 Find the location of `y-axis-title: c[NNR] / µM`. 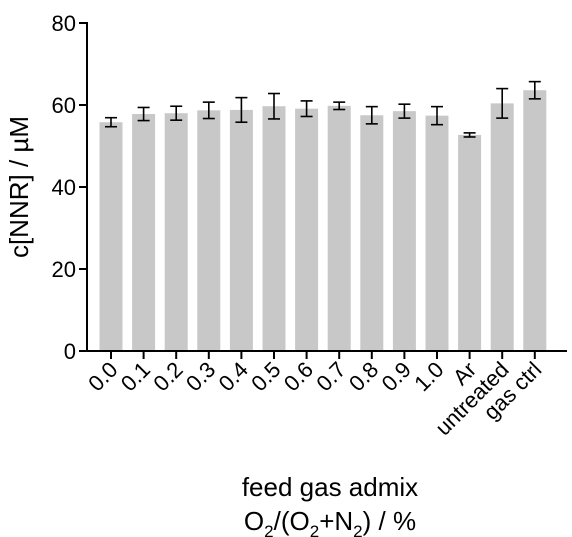

y-axis-title: c[NNR] / µM is located at coordinates (19, 187).